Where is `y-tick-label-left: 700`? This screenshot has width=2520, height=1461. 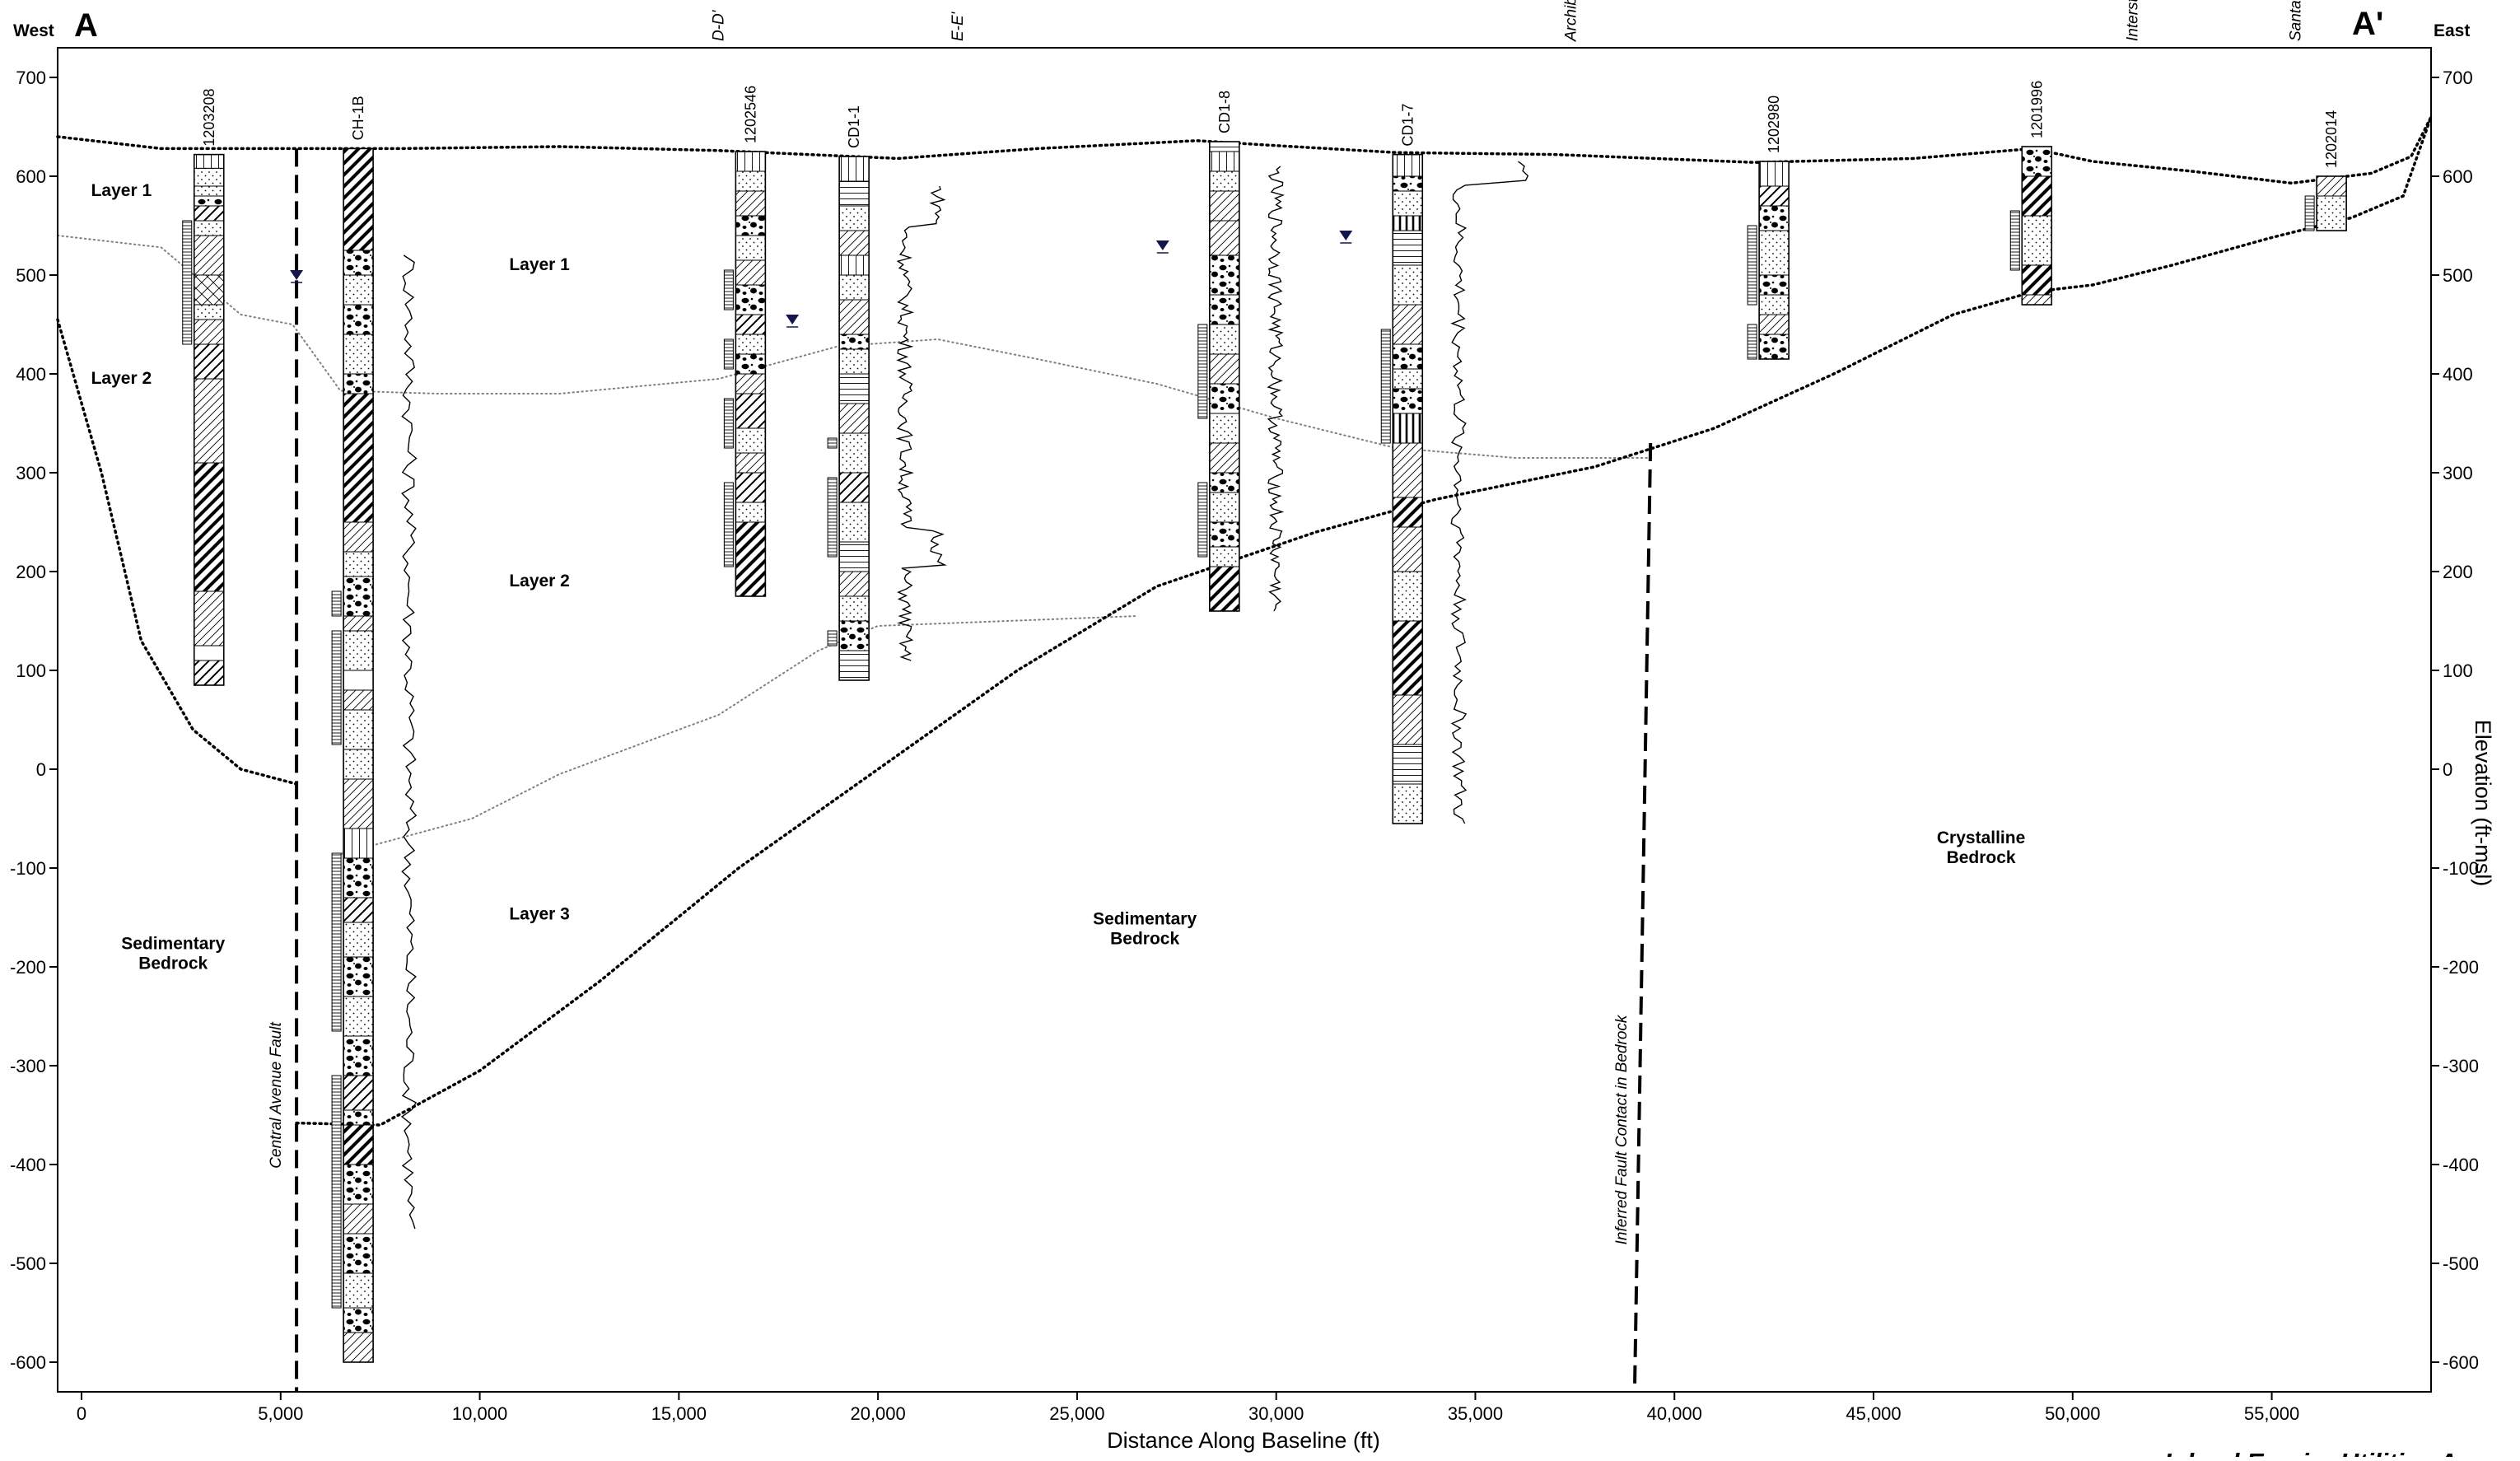
y-tick-label-left: 700 is located at coordinates (31, 78).